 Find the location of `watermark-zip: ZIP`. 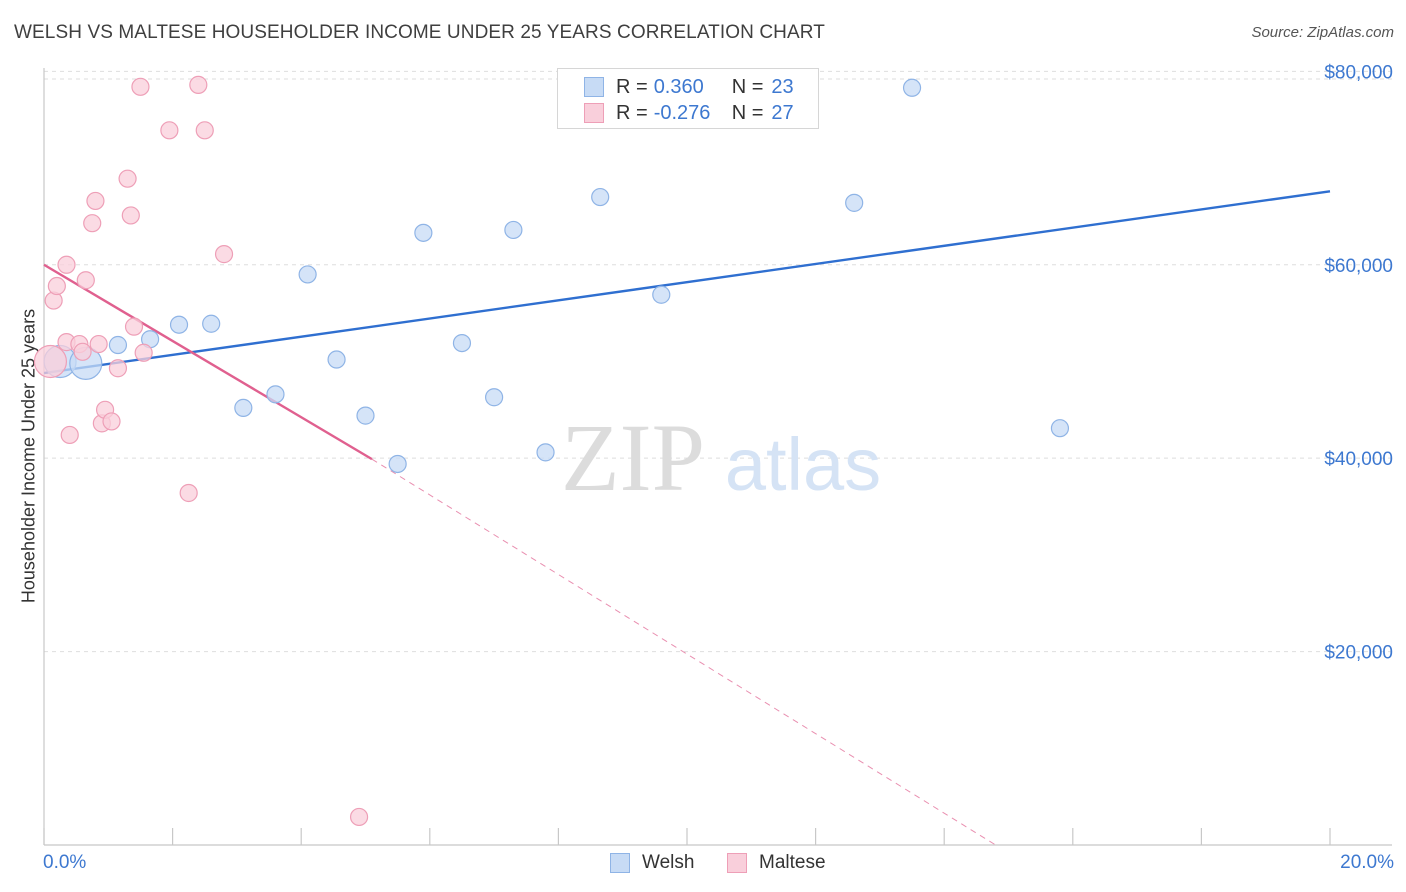

watermark-zip: ZIP is located at coordinates (633, 457).